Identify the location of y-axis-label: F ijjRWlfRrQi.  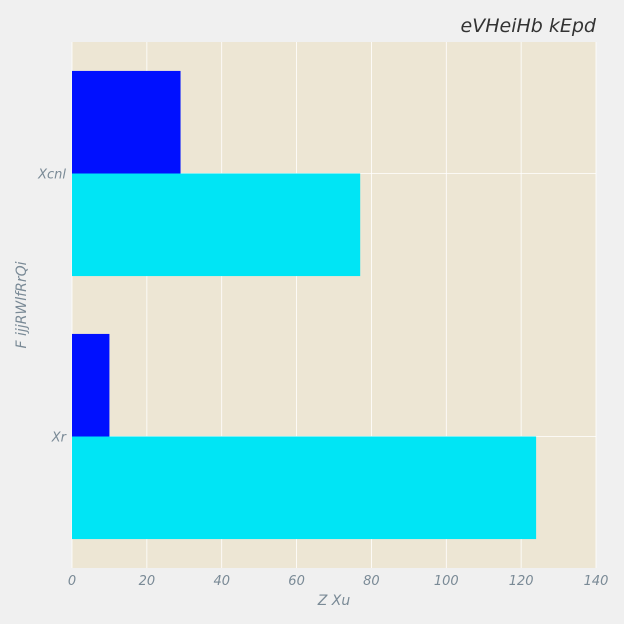
(22, 304).